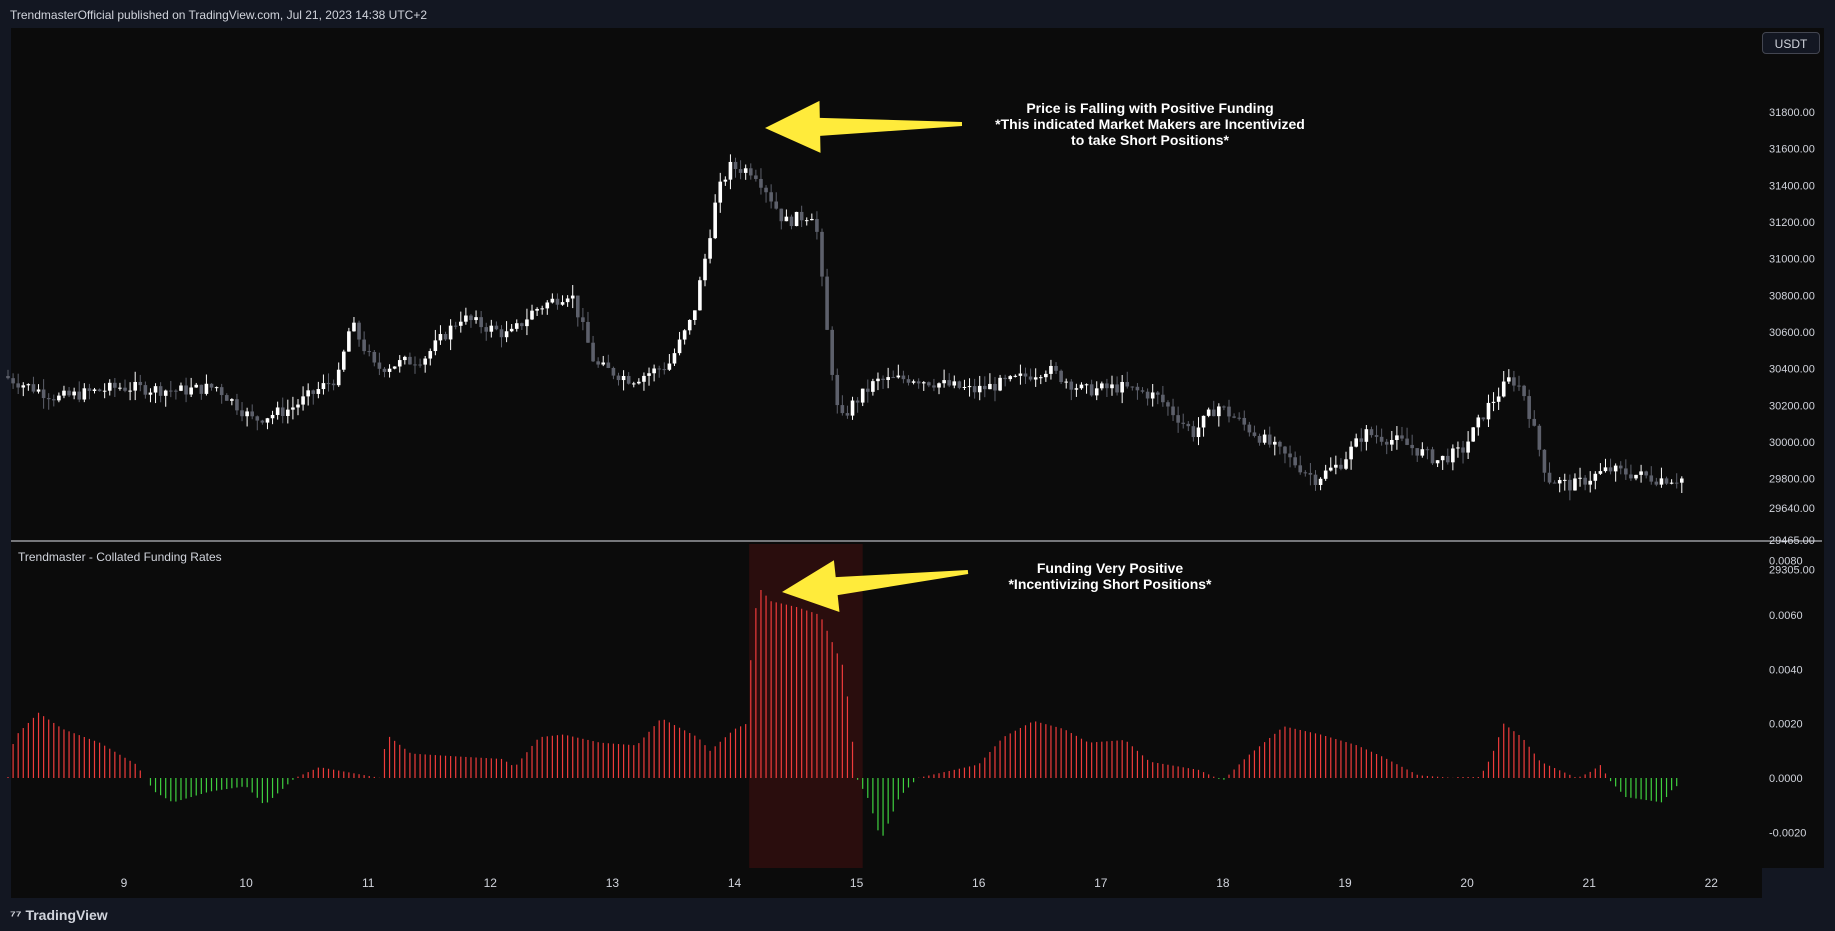 The height and width of the screenshot is (931, 1835). What do you see at coordinates (59, 915) in the screenshot?
I see `tradingview-logo: ⁷⁷ TradingView` at bounding box center [59, 915].